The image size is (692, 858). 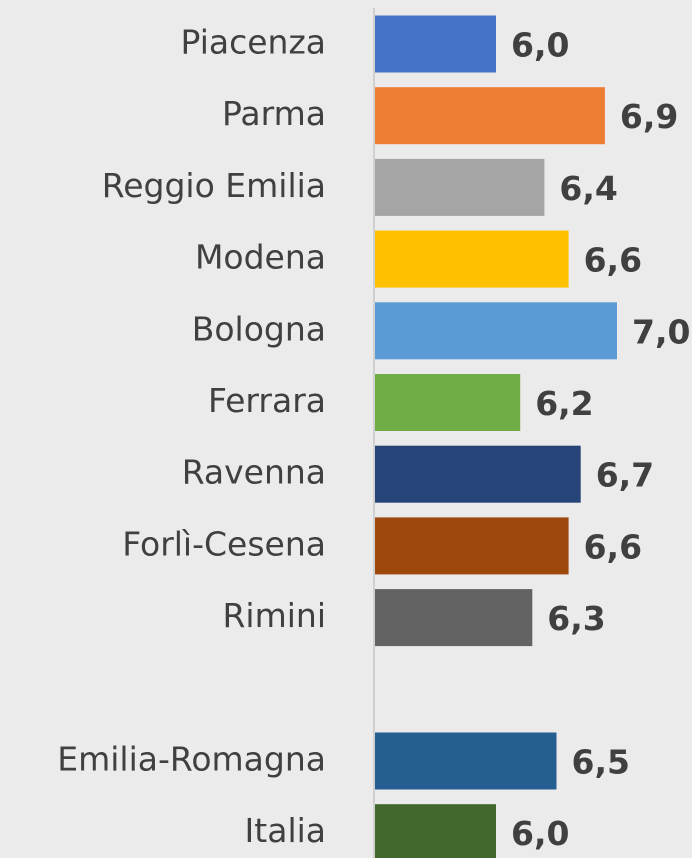 What do you see at coordinates (191, 759) in the screenshot?
I see `y-tick-label: Emilia-Romagna` at bounding box center [191, 759].